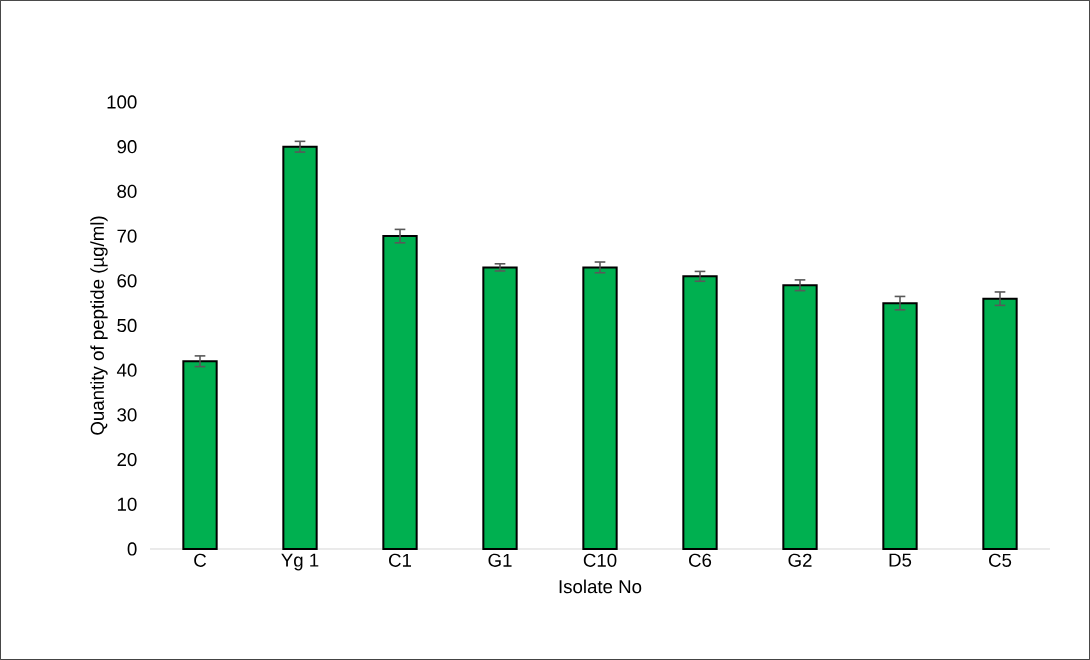 The image size is (1090, 660). Describe the element at coordinates (400, 560) in the screenshot. I see `x-tick-label: C1` at that location.